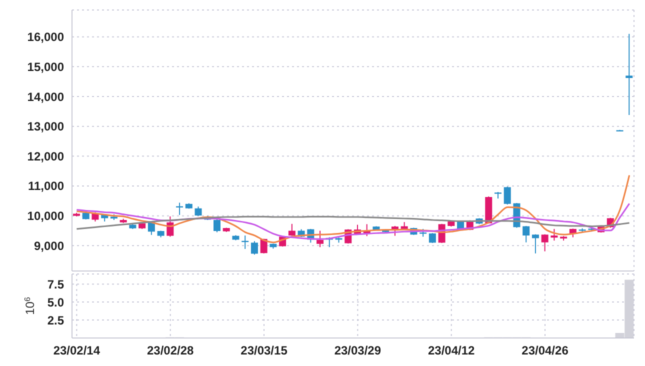 This screenshot has width=645, height=366. Describe the element at coordinates (76, 351) in the screenshot. I see `x-tick-label: 23/02/14` at that location.